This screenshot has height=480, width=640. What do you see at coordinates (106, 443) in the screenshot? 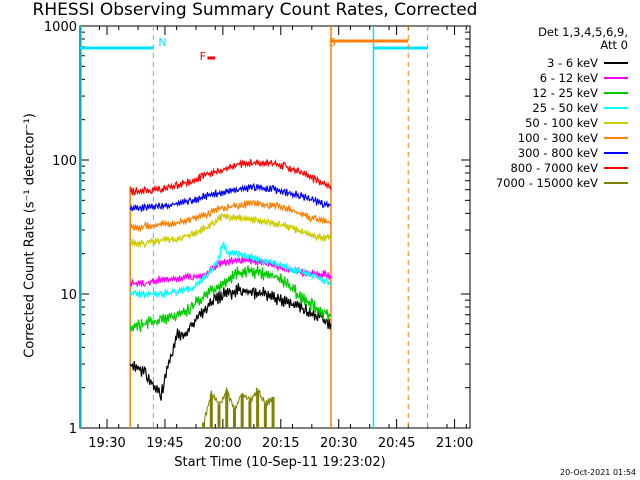
I see `x-tick-label: 19:30` at bounding box center [106, 443].